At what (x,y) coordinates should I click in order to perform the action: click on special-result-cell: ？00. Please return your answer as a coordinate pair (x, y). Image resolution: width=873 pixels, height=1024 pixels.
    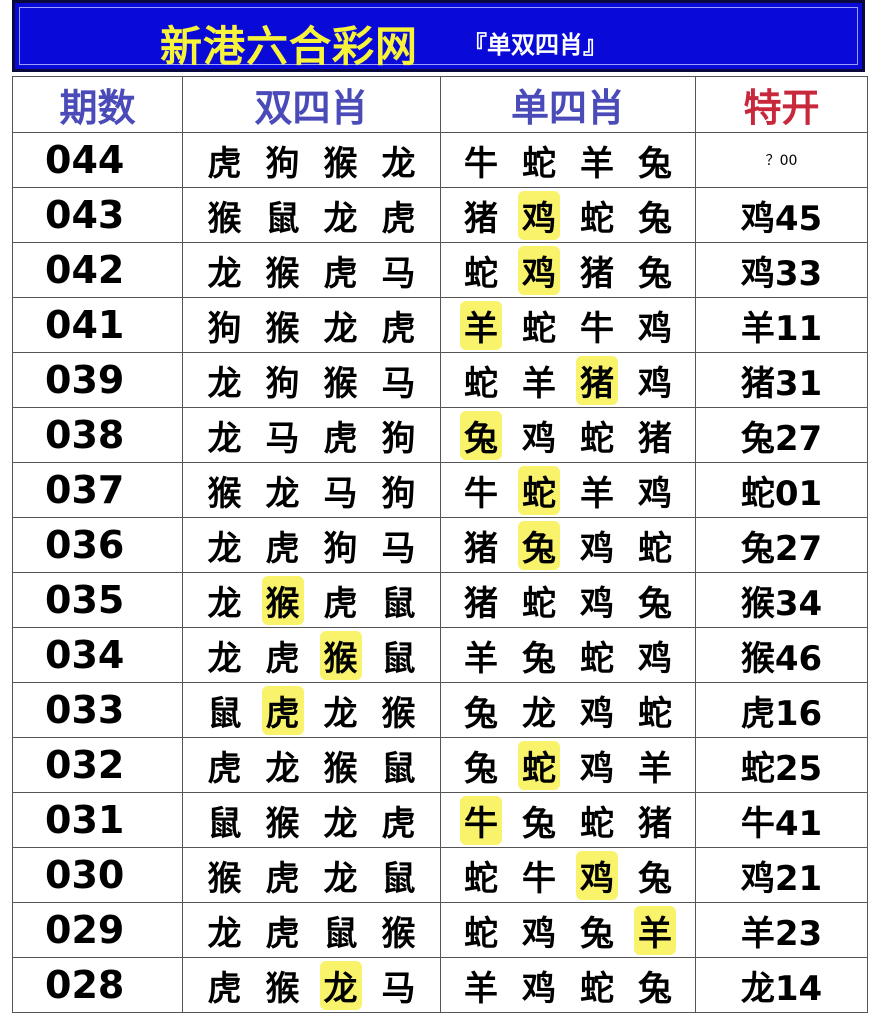
    Looking at the image, I should click on (781, 160).